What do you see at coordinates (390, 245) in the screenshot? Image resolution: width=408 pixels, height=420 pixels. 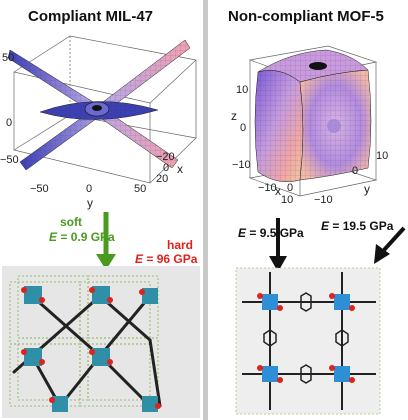 I see `e2-arrow` at bounding box center [390, 245].